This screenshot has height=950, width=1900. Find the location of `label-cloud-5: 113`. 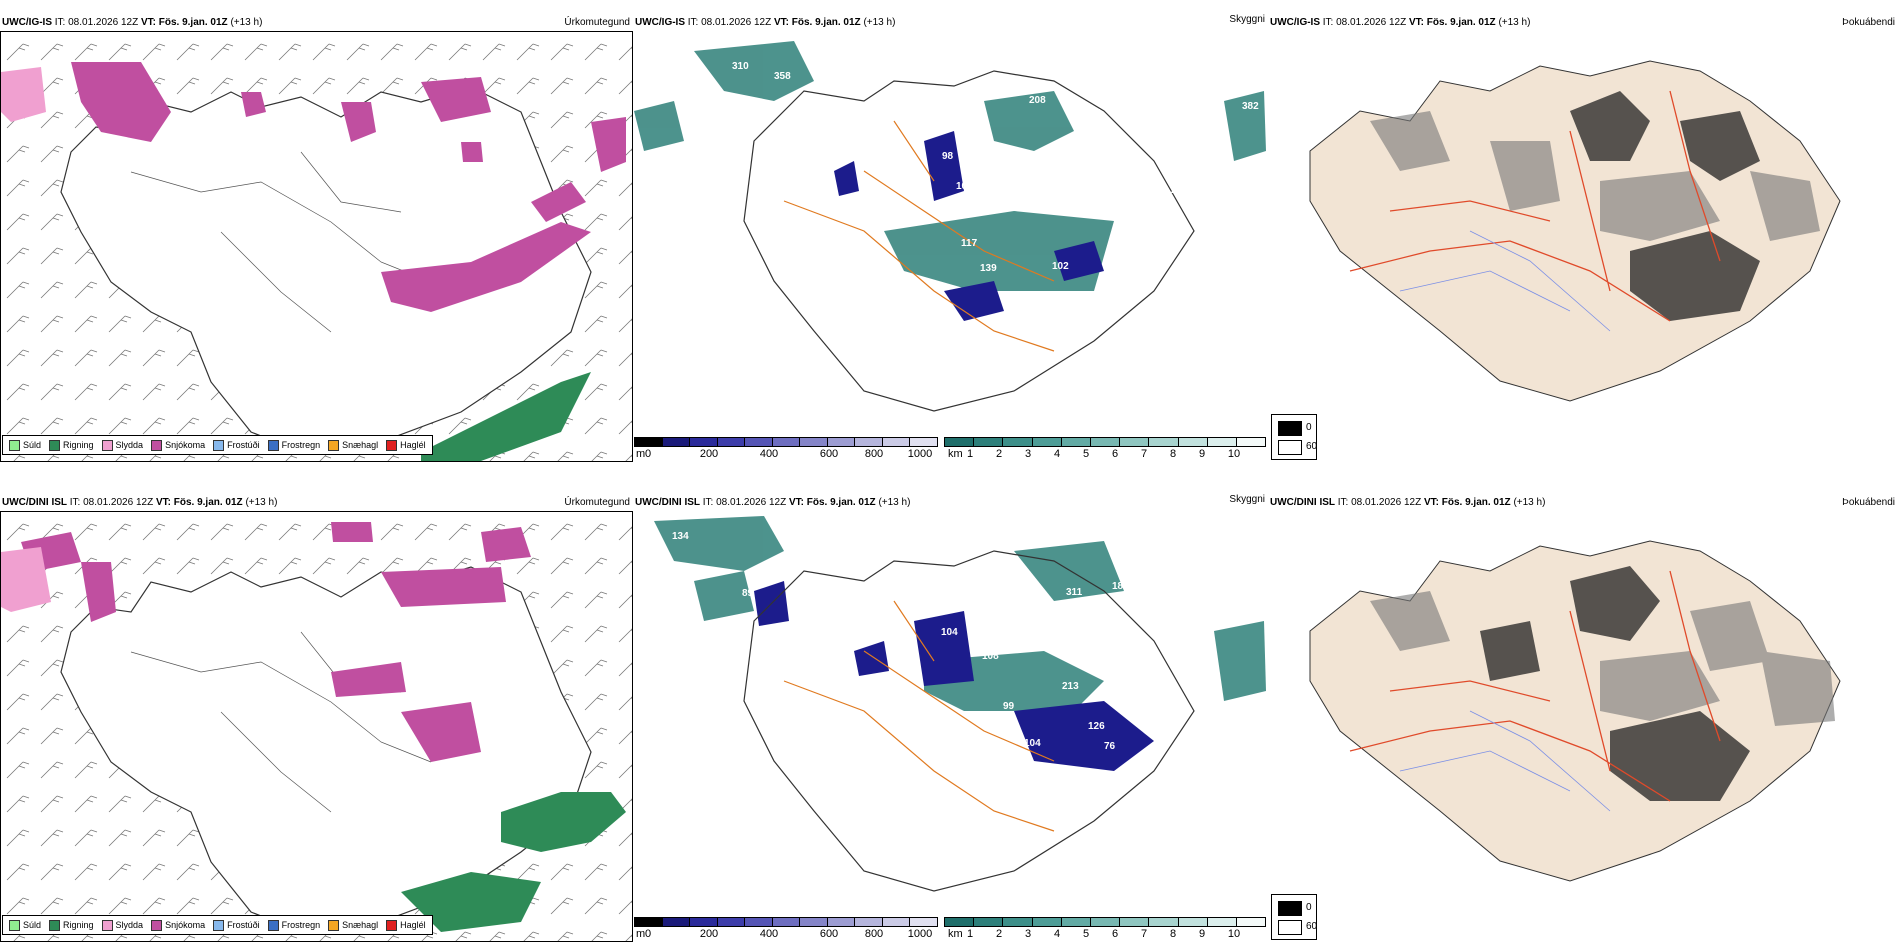

label-cloud-5: 113 is located at coordinates (727, 133).